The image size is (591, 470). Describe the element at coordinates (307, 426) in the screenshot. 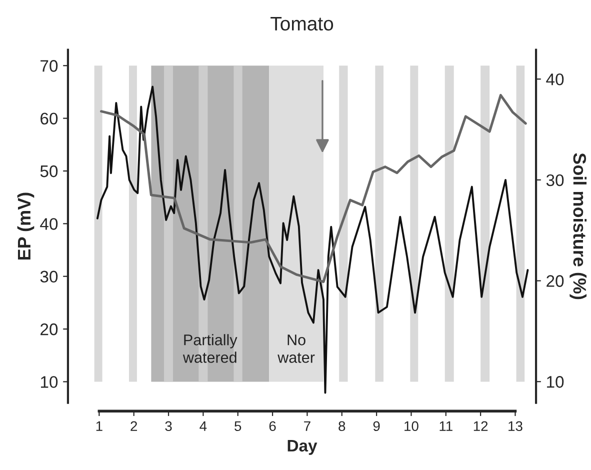

I see `x-tick-label: 7` at that location.